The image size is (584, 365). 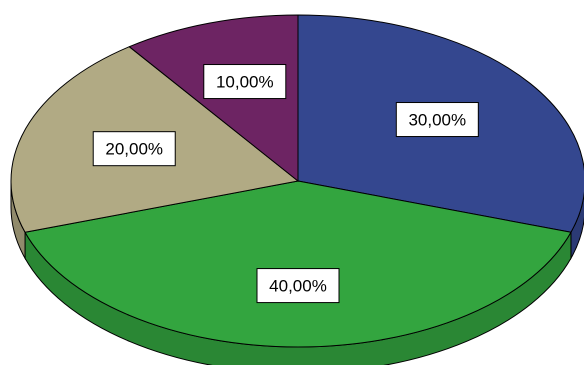 I want to click on slice-label-text: 20,00%, so click(x=134, y=149).